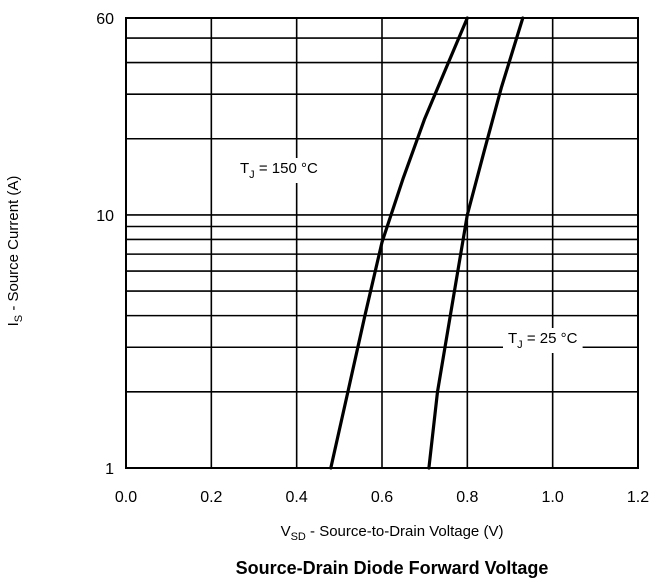 The image size is (659, 583). I want to click on series-label-150: TJ = 150 °C, so click(279, 170).